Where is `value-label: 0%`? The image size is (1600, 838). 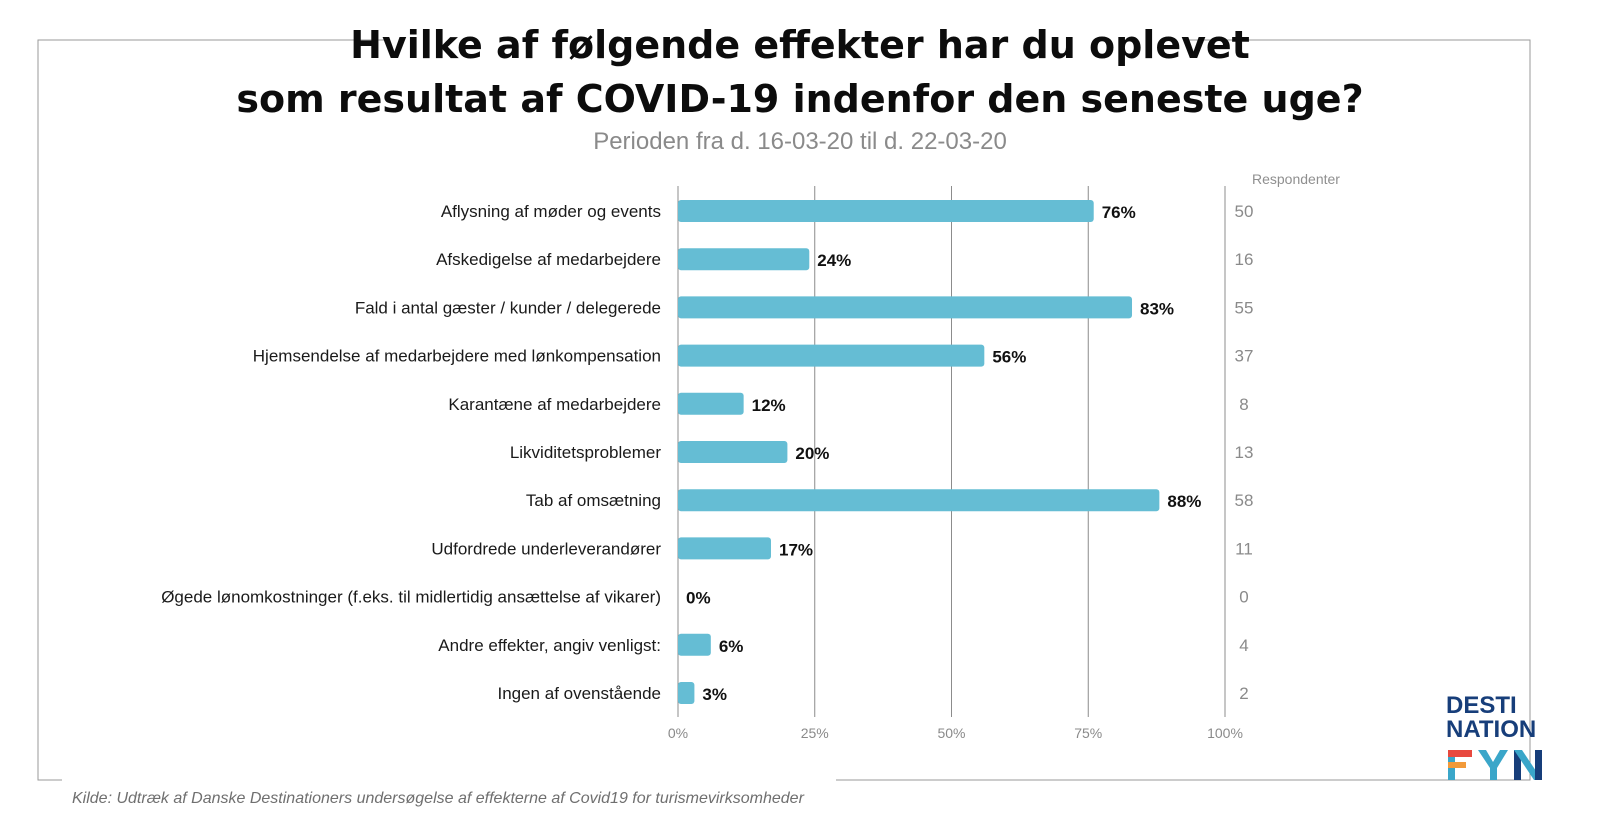 value-label: 0% is located at coordinates (698, 598).